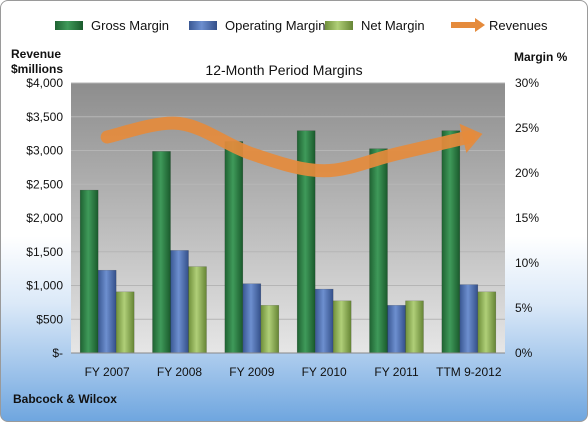  Describe the element at coordinates (288, 147) in the screenshot. I see `revenues-line-path` at that location.